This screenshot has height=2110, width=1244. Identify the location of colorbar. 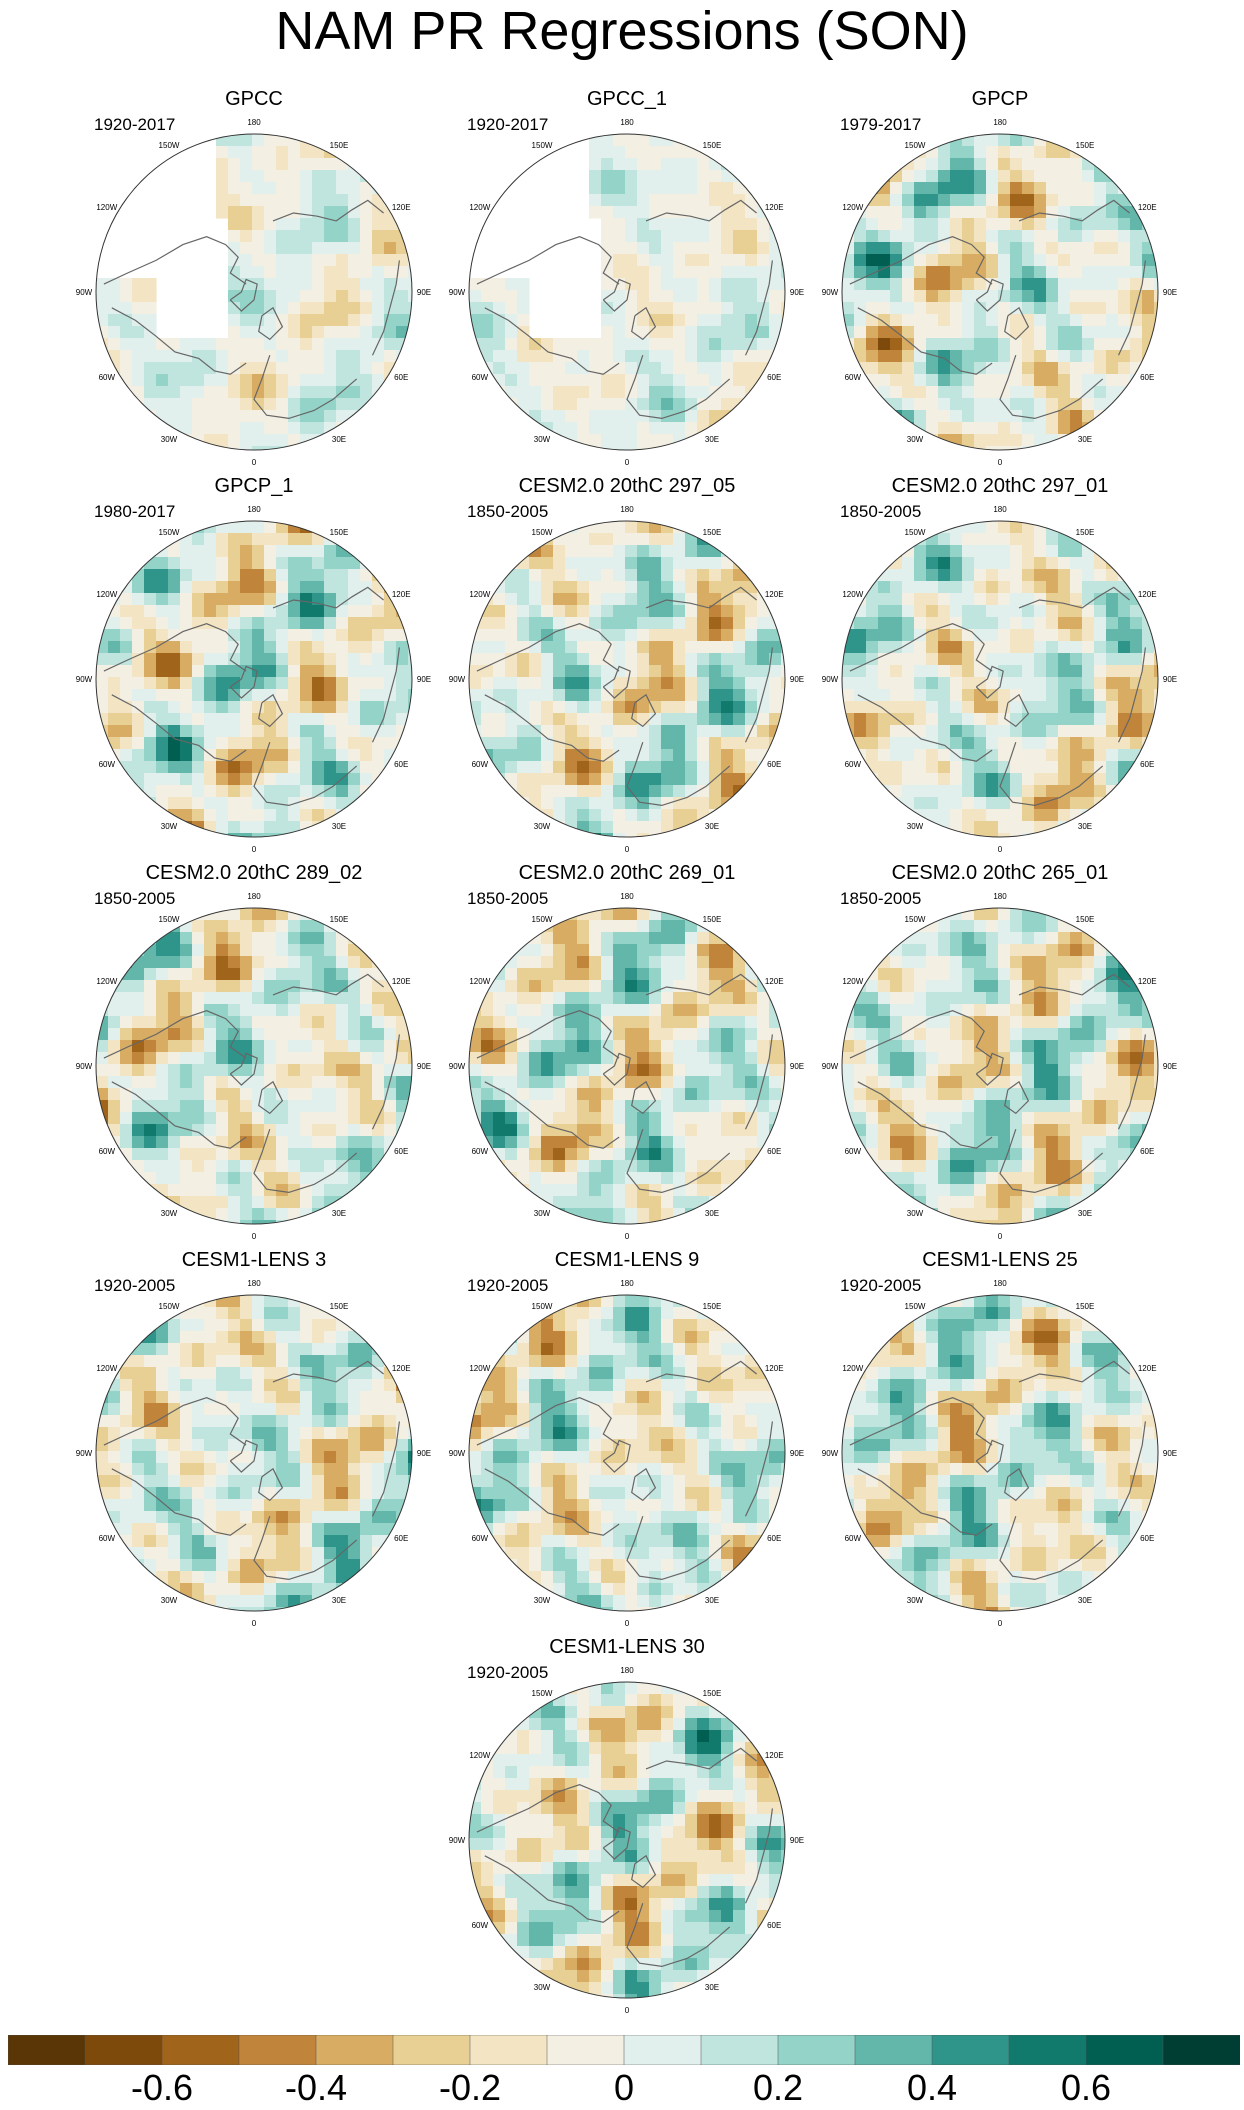
(624, 2050).